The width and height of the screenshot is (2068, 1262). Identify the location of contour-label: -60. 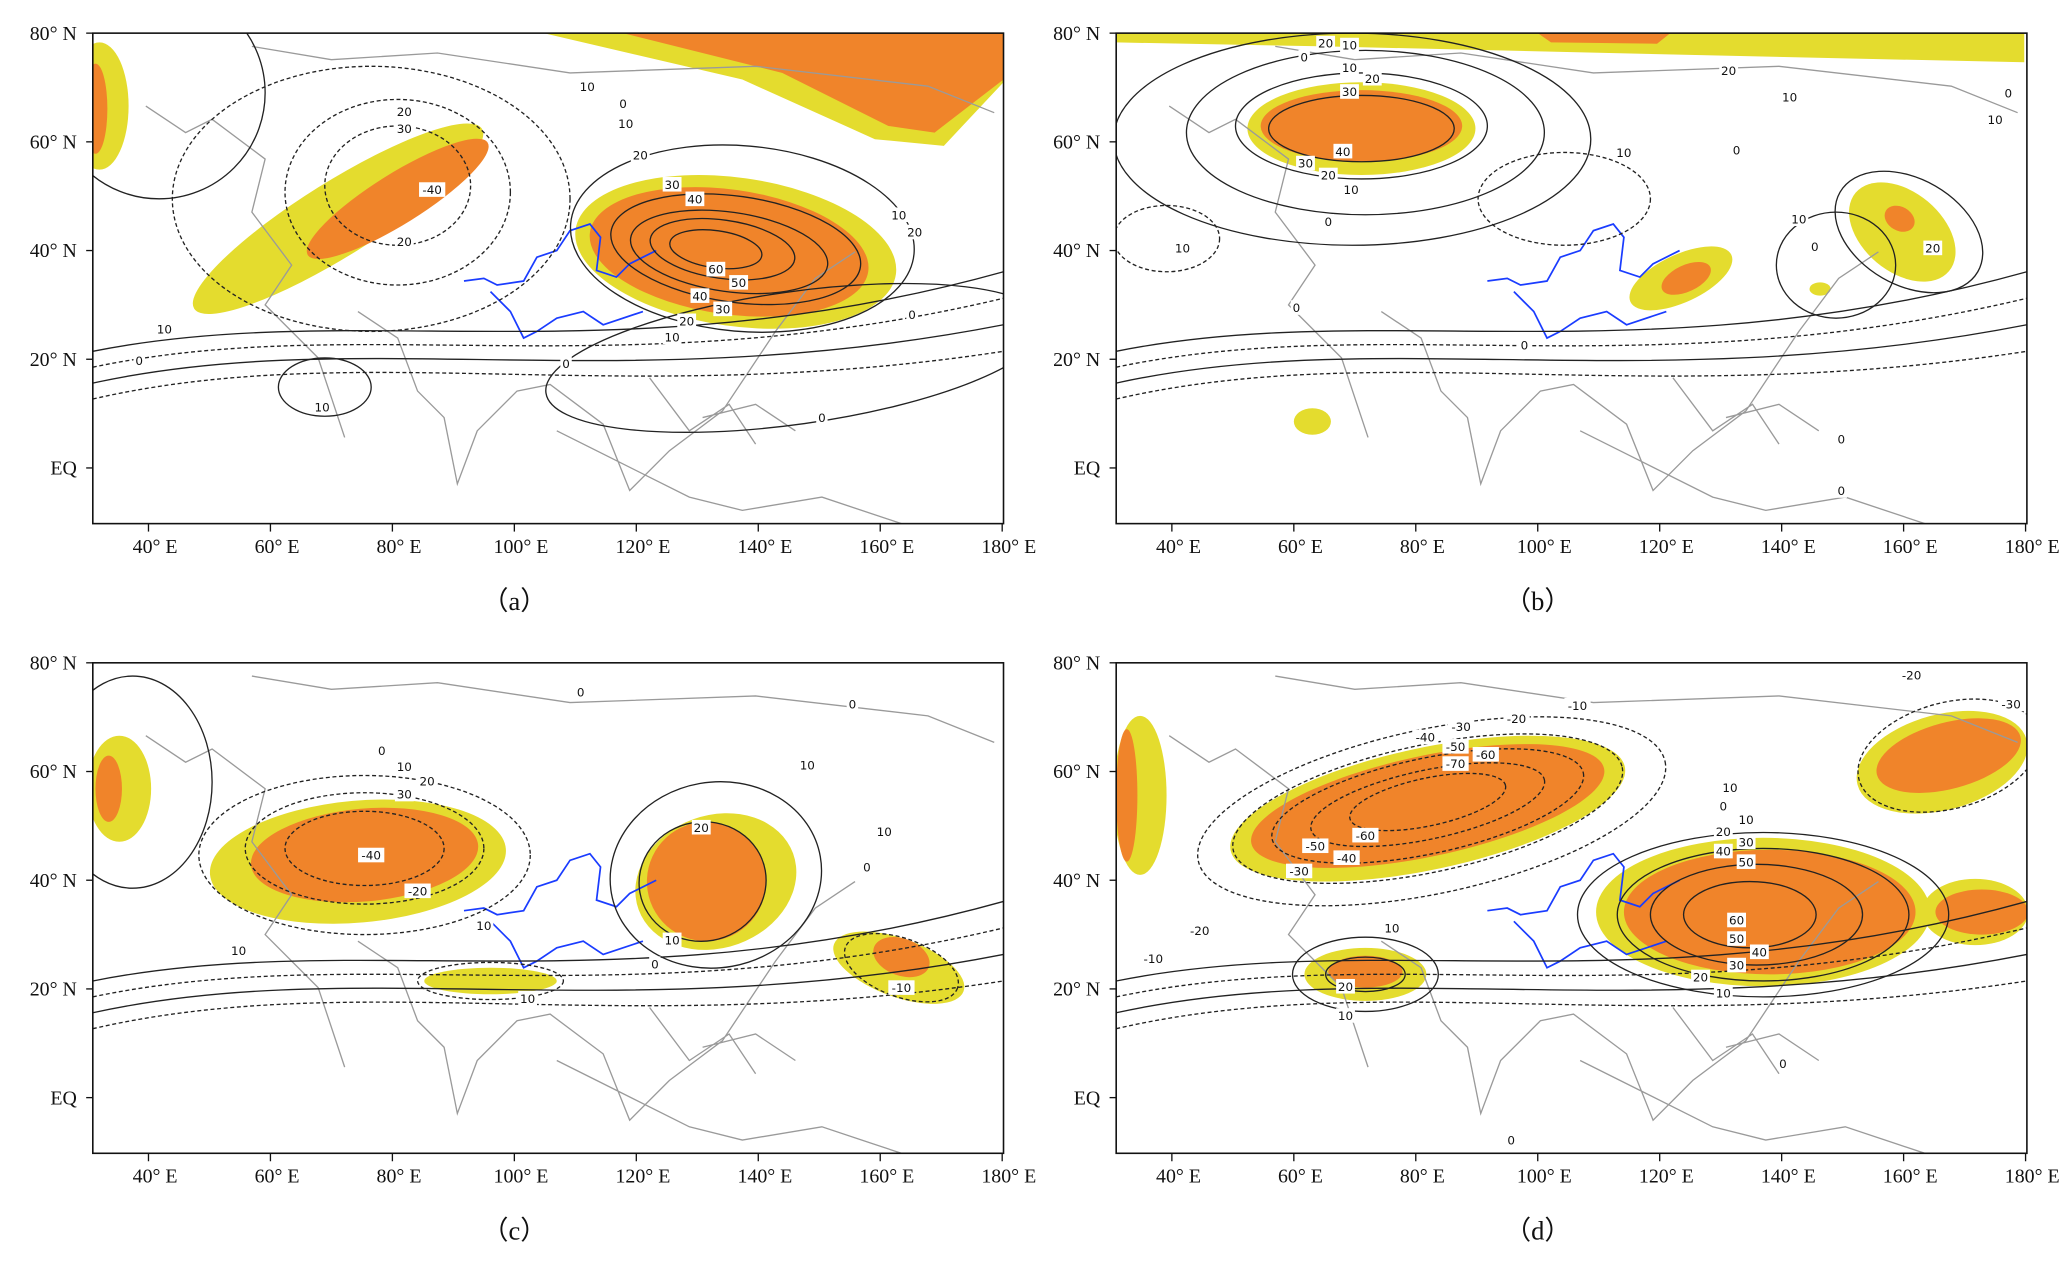
(1365, 836).